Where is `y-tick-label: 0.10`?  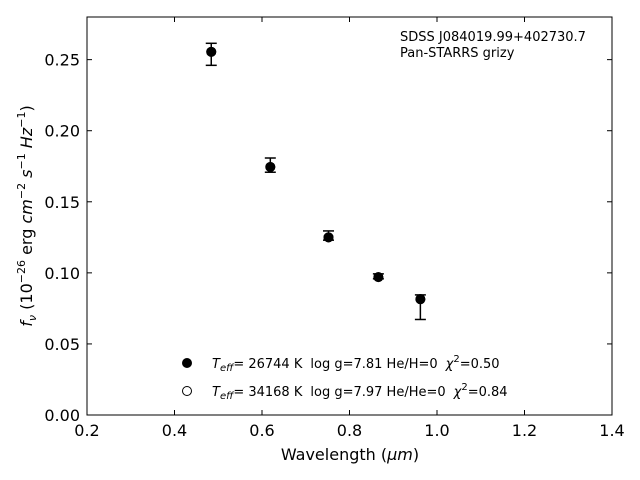 y-tick-label: 0.10 is located at coordinates (62, 273).